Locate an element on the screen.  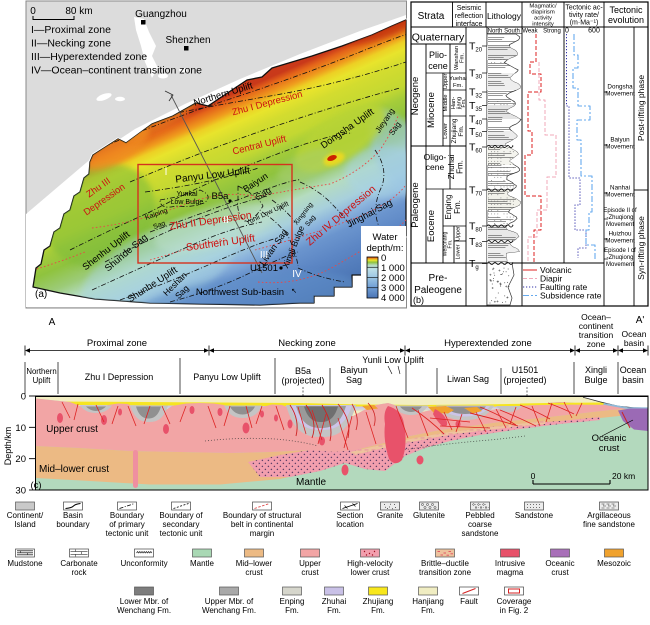
svg-text: Upper Mbr. of is located at coordinates (229, 601).